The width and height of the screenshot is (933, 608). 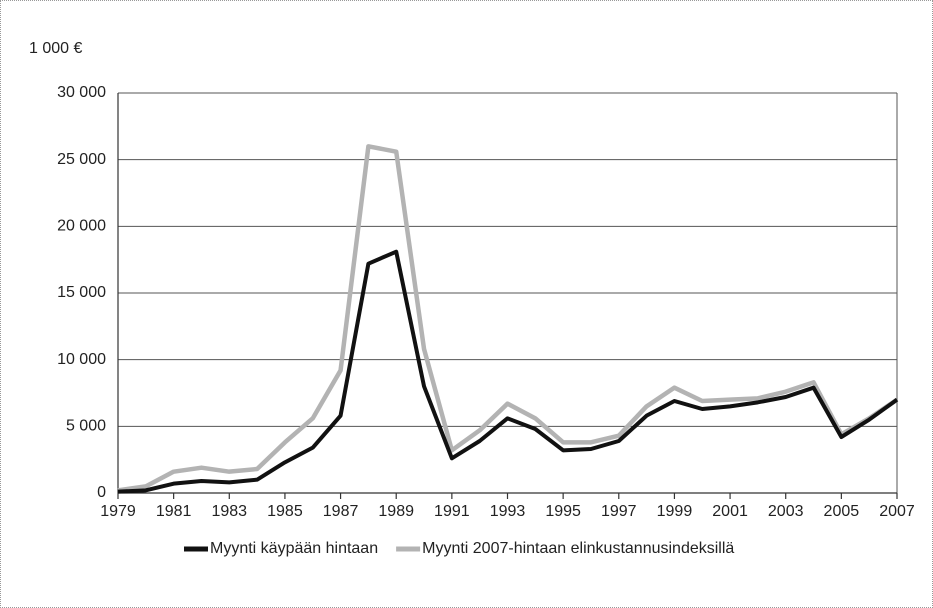 I want to click on y-unit-label: 1 000 €, so click(x=55, y=48).